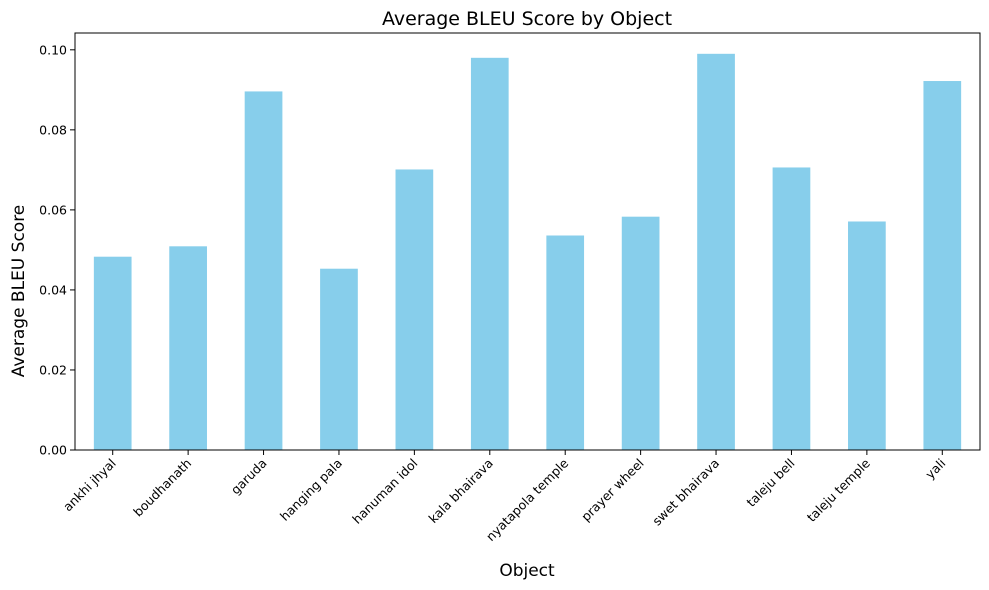 The image size is (989, 590). What do you see at coordinates (53, 289) in the screenshot?
I see `y-tick-label: 0.04` at bounding box center [53, 289].